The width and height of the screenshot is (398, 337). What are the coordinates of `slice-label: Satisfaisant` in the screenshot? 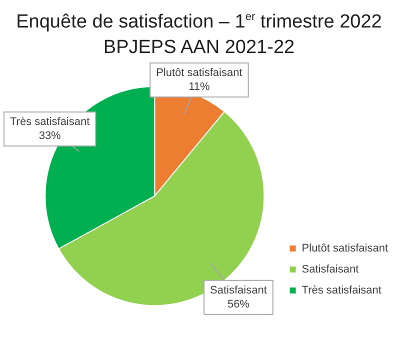 It's located at (238, 290).